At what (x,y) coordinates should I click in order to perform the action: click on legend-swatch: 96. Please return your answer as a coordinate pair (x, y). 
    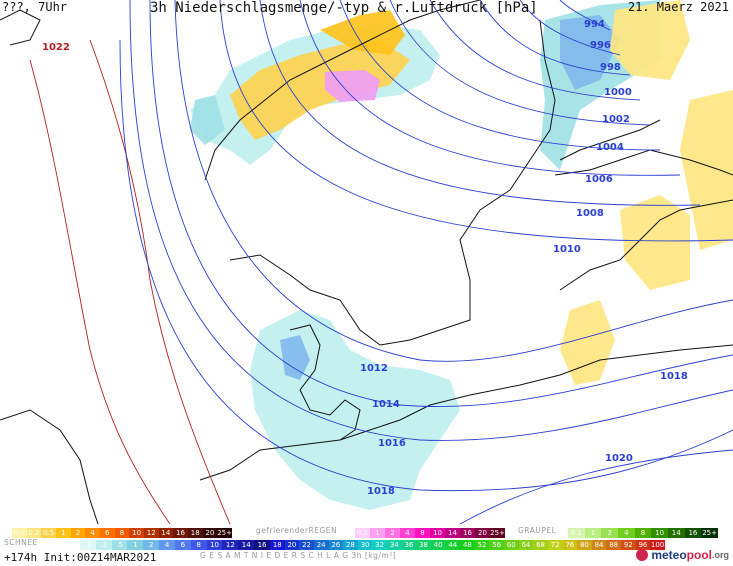
    Looking at the image, I should click on (643, 545).